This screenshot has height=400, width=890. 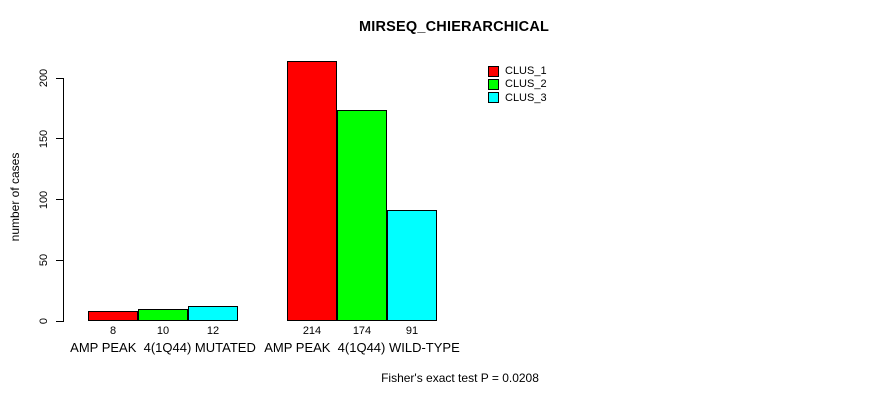 I want to click on legend-label: CLUS_2, so click(x=526, y=84).